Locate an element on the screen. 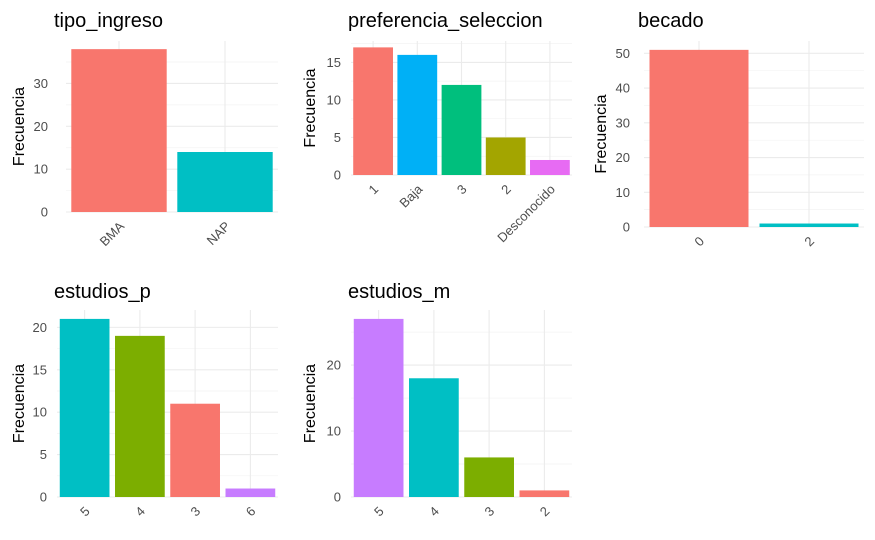  chart-title: estudios_p is located at coordinates (102, 292).